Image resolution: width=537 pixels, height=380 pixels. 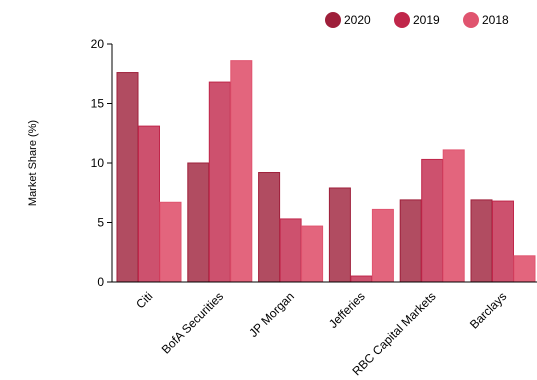 I want to click on y-tick-label: 5, so click(x=100, y=223).